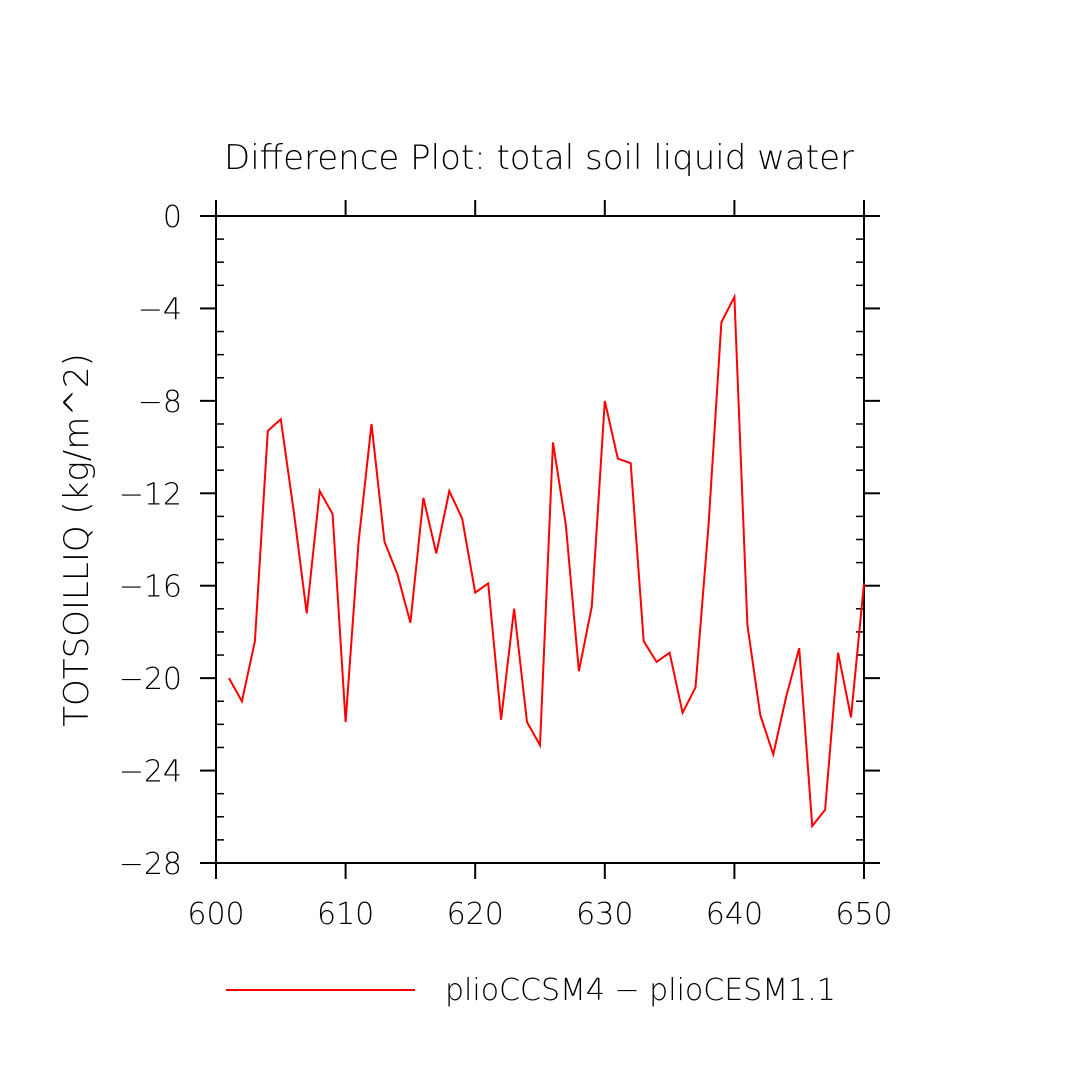 This screenshot has height=1080, width=1080. What do you see at coordinates (604, 914) in the screenshot?
I see `x-tick-label: 630` at bounding box center [604, 914].